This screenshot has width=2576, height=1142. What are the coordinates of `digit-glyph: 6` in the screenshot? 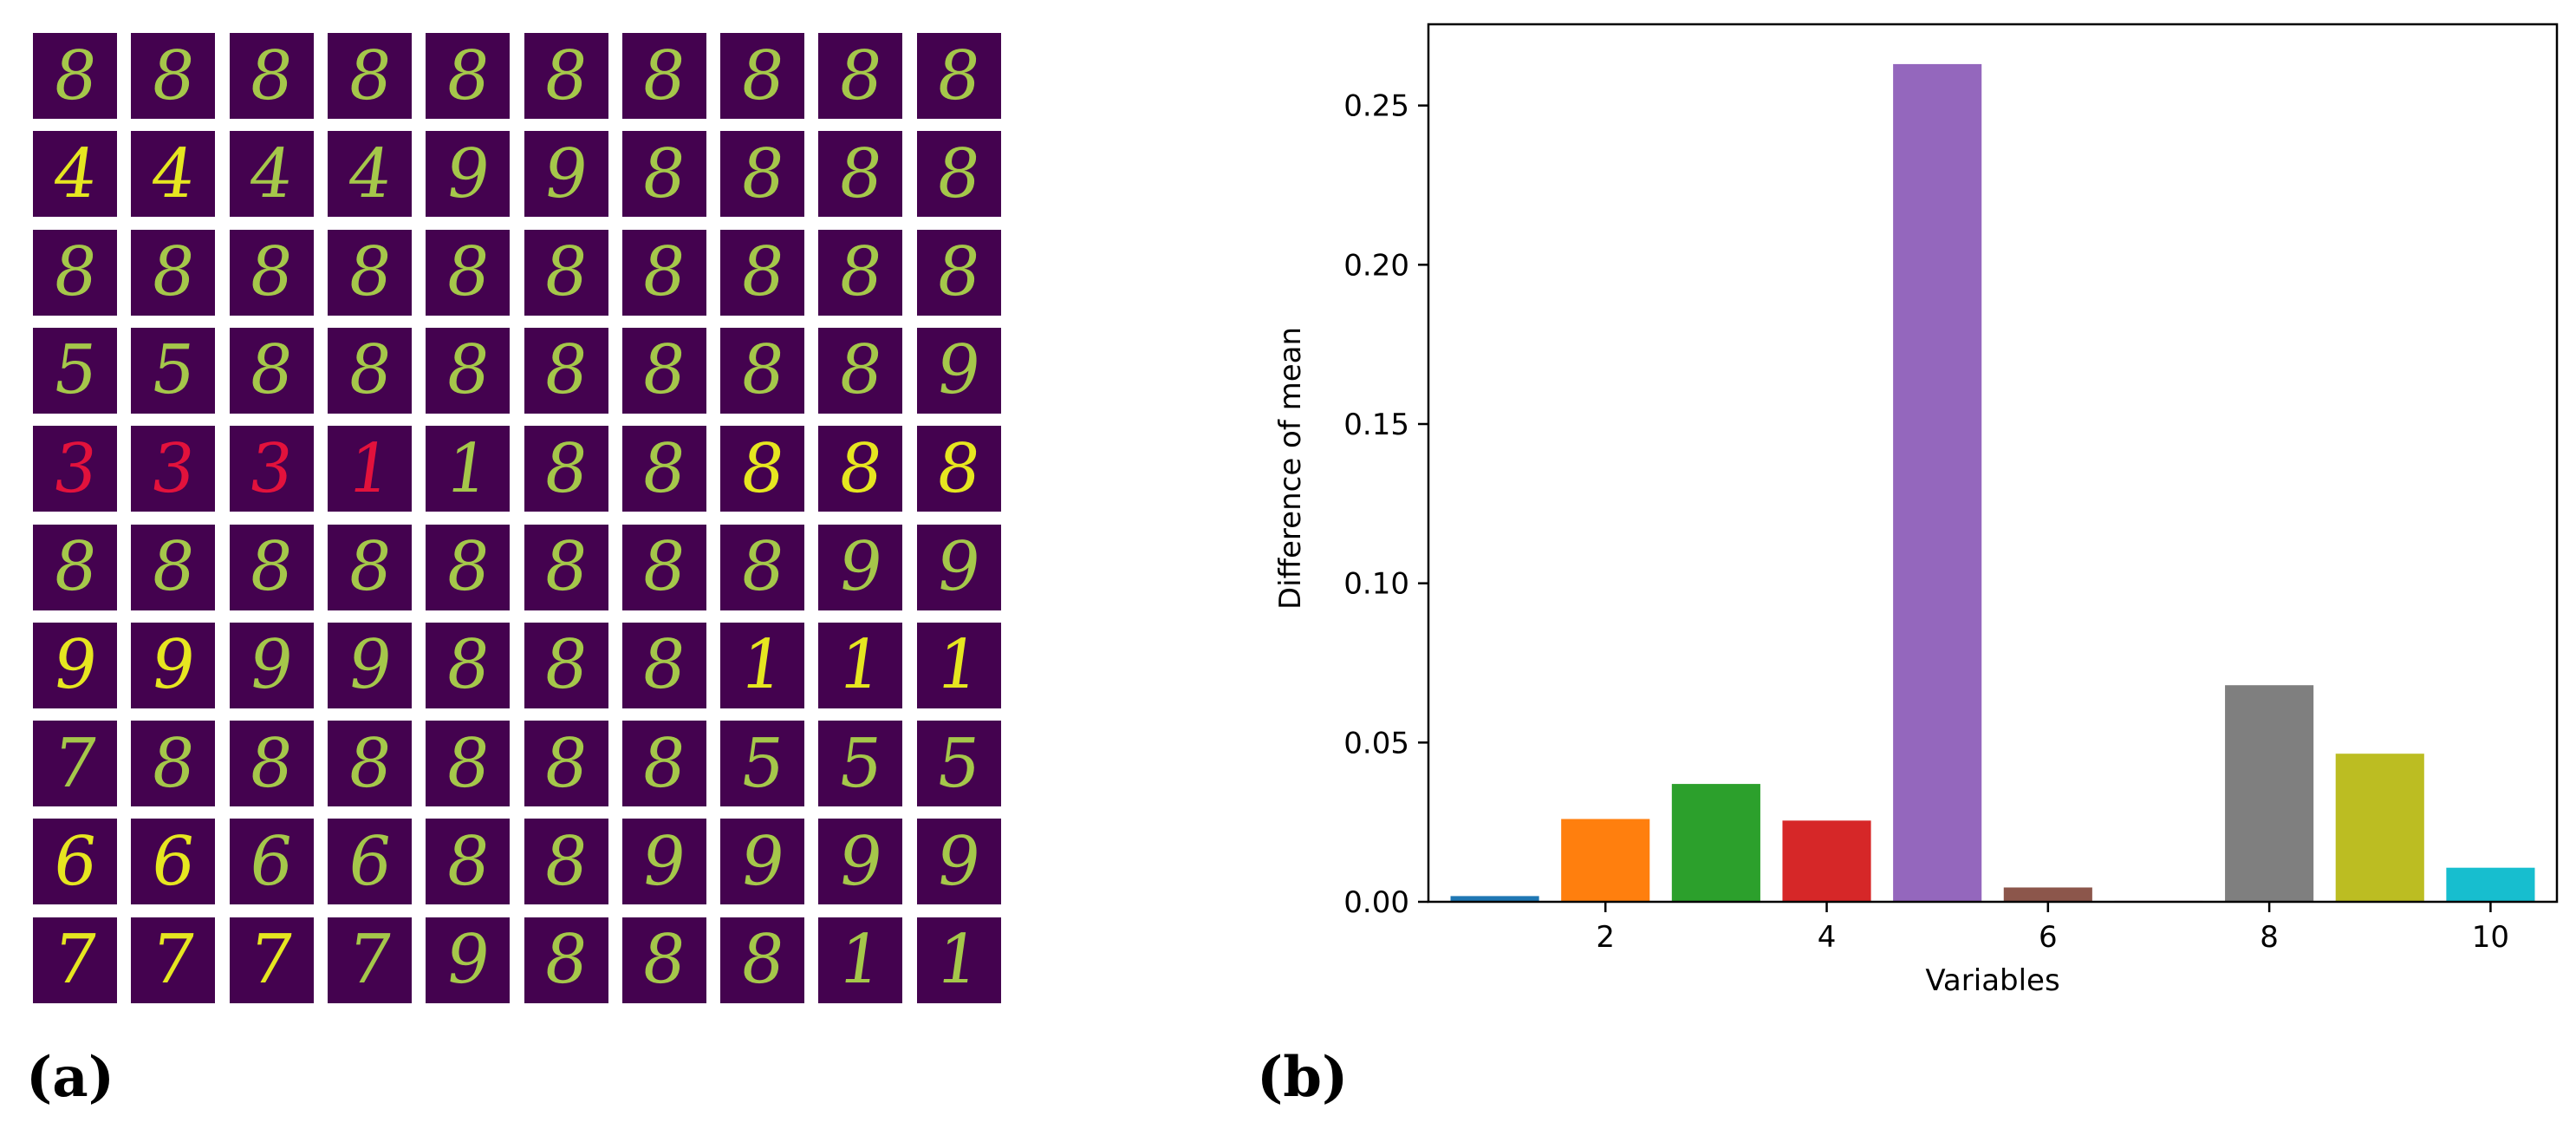 It's located at (369, 861).